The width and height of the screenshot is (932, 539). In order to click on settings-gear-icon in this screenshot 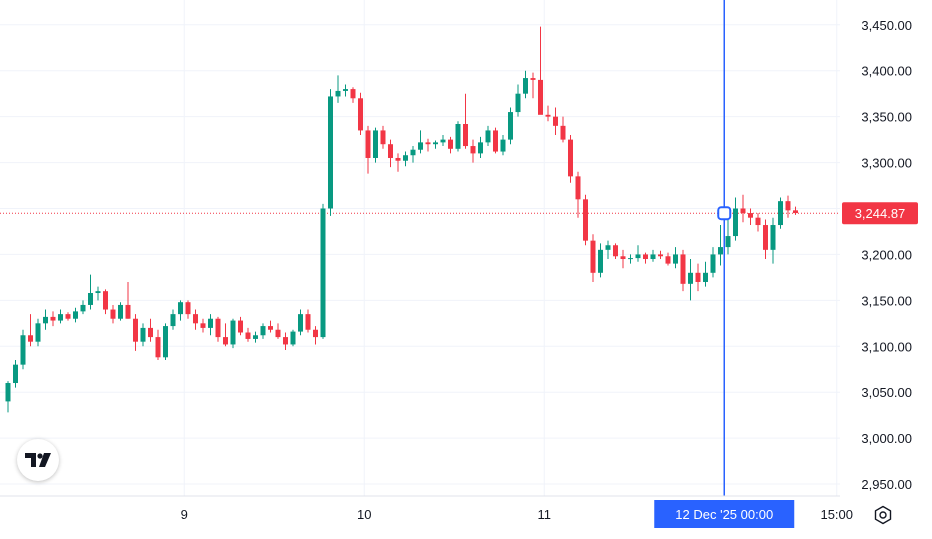, I will do `click(883, 515)`.